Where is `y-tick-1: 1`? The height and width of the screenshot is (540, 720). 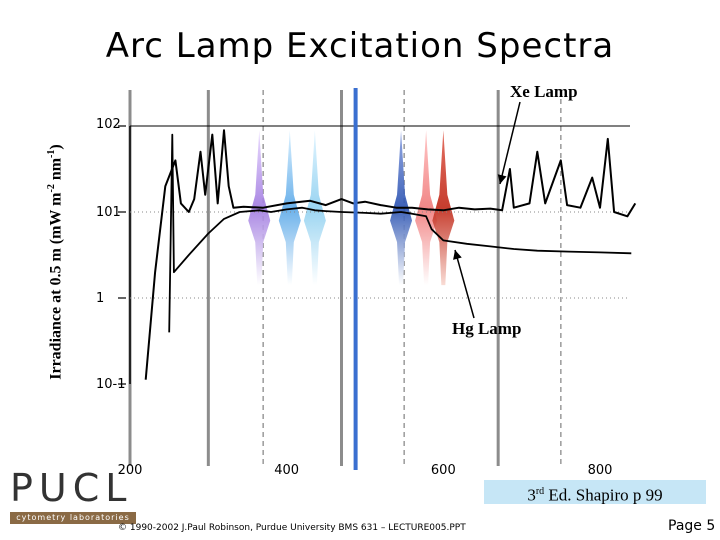
y-tick-1: 1 is located at coordinates (100, 298).